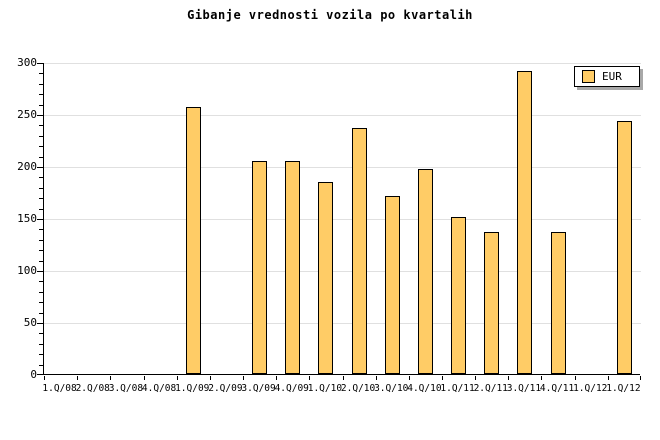 The height and width of the screenshot is (440, 660). What do you see at coordinates (27, 62) in the screenshot?
I see `y-axis-label: 300` at bounding box center [27, 62].